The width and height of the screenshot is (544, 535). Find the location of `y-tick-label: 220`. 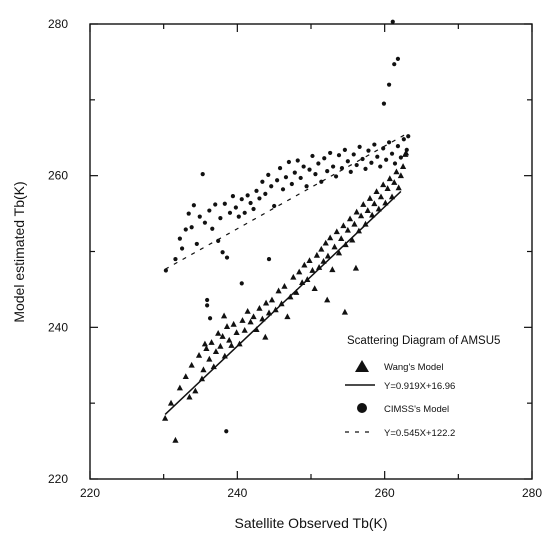

y-tick-label: 220 is located at coordinates (58, 479).